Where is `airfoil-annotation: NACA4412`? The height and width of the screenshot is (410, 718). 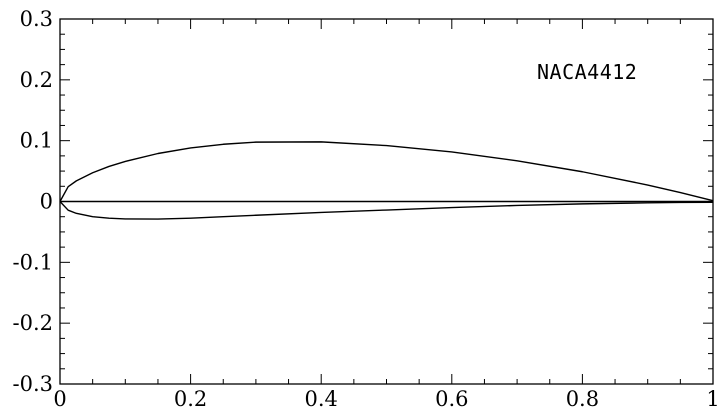
airfoil-annotation: NACA4412 is located at coordinates (587, 72).